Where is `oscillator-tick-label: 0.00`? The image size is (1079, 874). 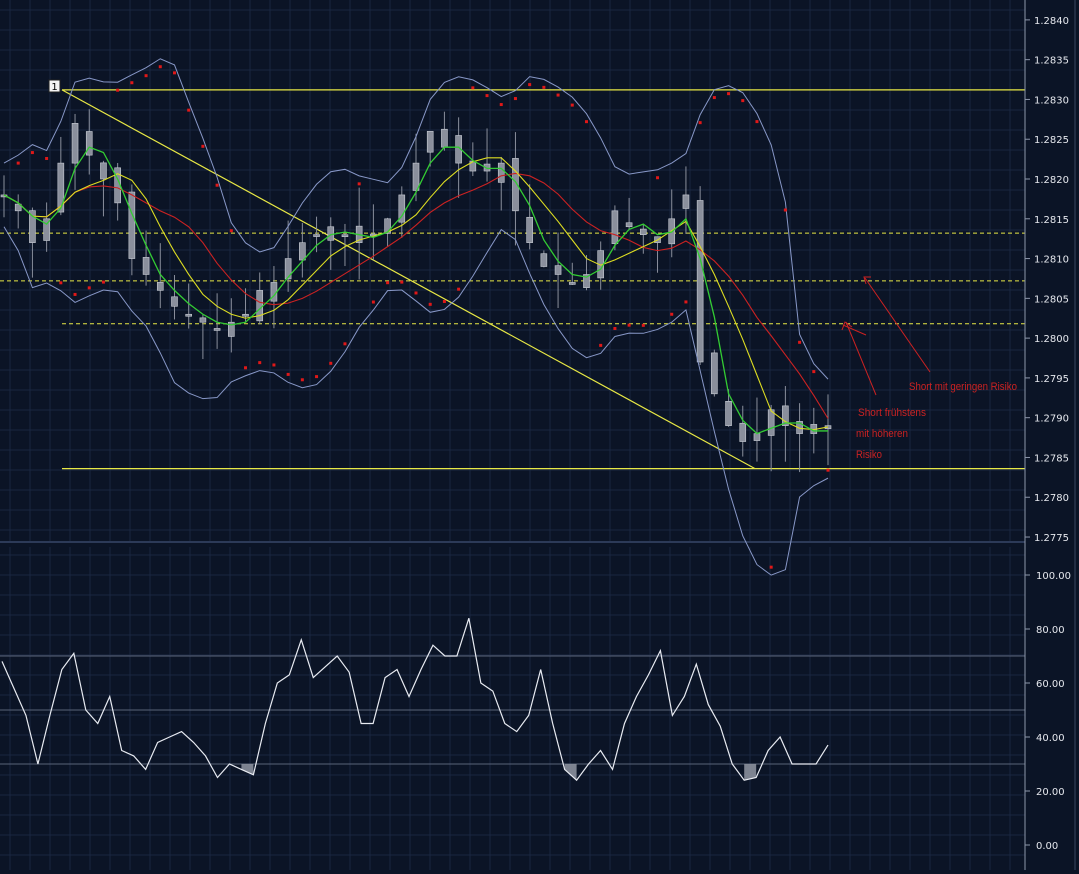
oscillator-tick-label: 0.00 is located at coordinates (1047, 846).